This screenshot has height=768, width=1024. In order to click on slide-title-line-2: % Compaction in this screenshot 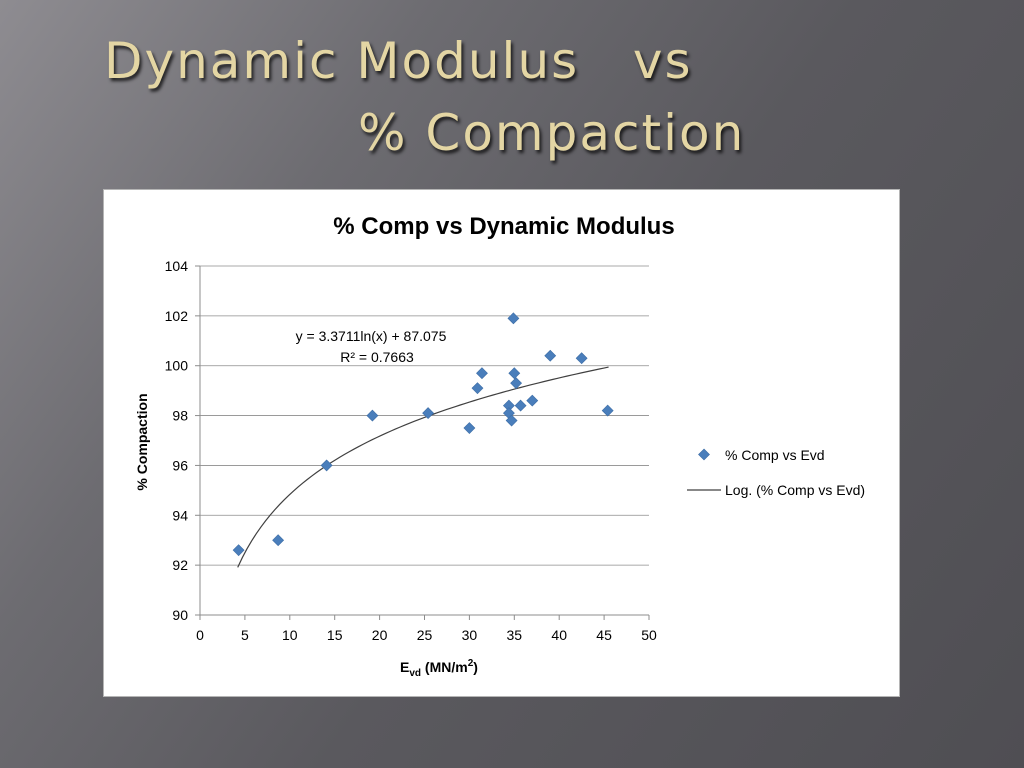, I will do `click(552, 133)`.